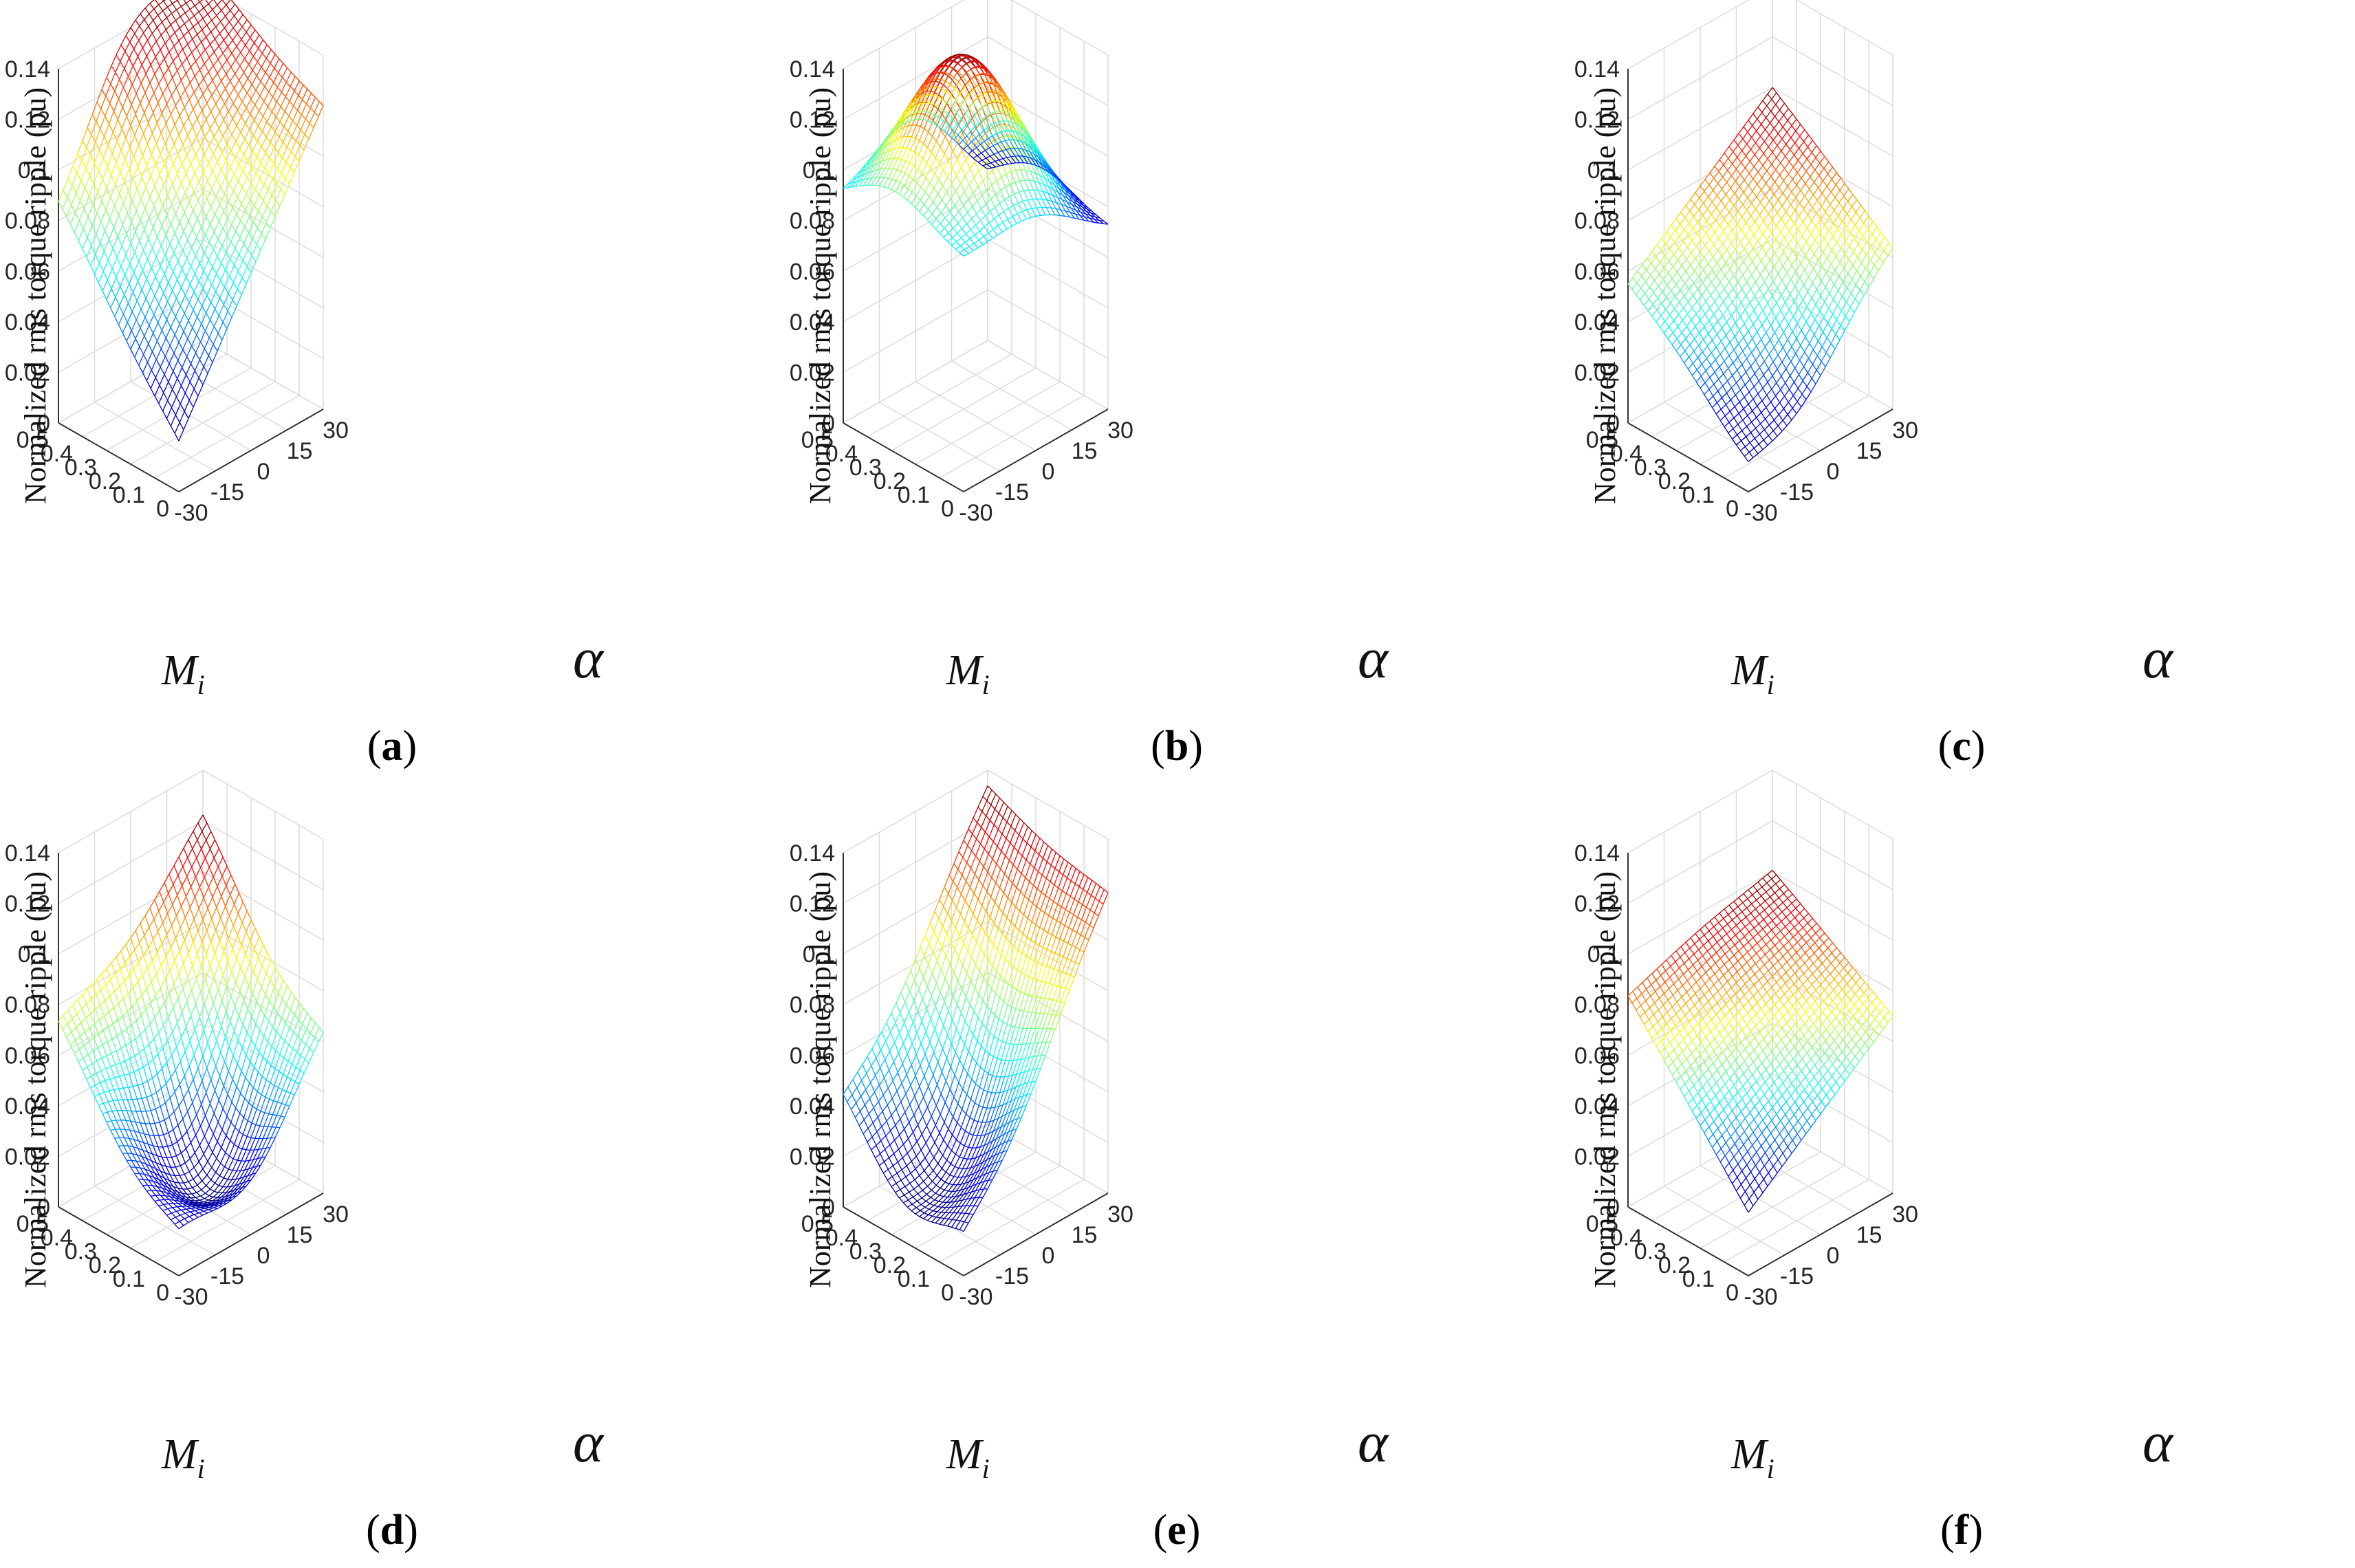 This screenshot has height=1568, width=2355. I want to click on mi-tick-label: 0.5, so click(817, 440).